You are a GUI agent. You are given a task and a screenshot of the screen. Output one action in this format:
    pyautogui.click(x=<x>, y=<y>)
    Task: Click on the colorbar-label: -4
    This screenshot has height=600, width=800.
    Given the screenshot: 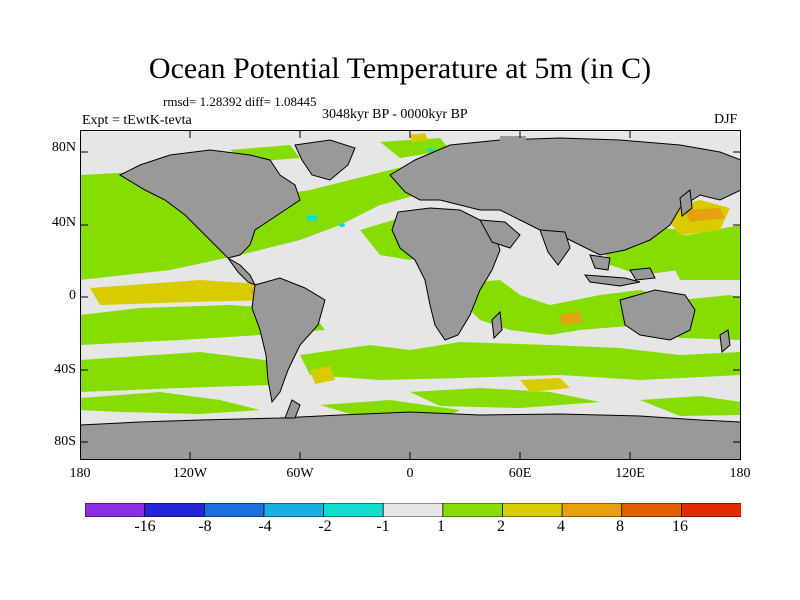 What is the action you would take?
    pyautogui.click(x=265, y=526)
    